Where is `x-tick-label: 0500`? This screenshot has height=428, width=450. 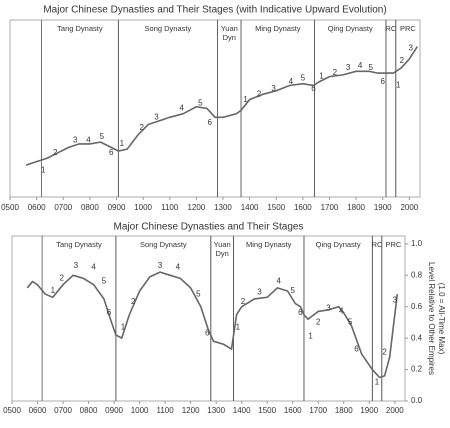
x-tick-label: 0500 is located at coordinates (10, 207).